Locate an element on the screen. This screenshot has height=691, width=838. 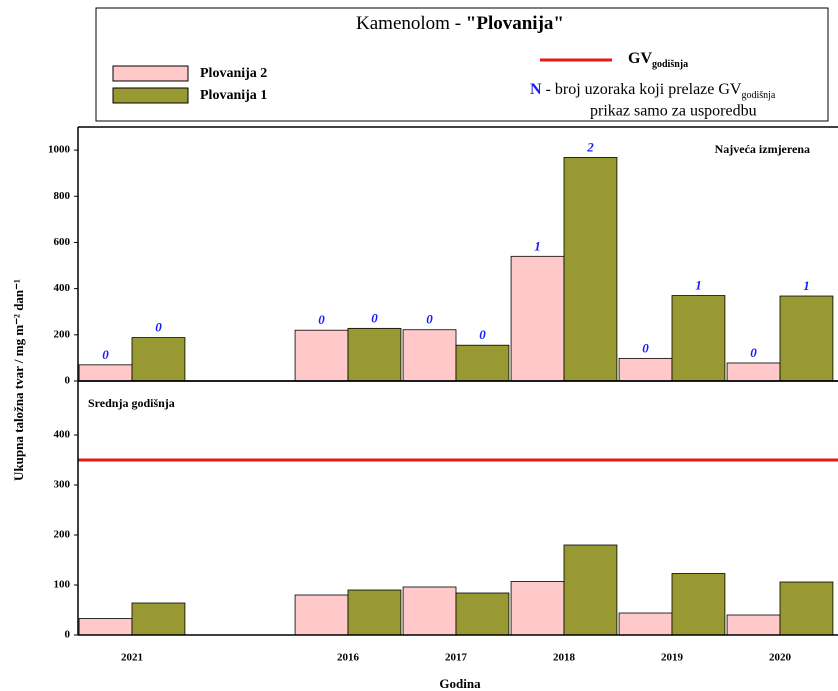
legend-label: Plovanija 2 is located at coordinates (233, 73).